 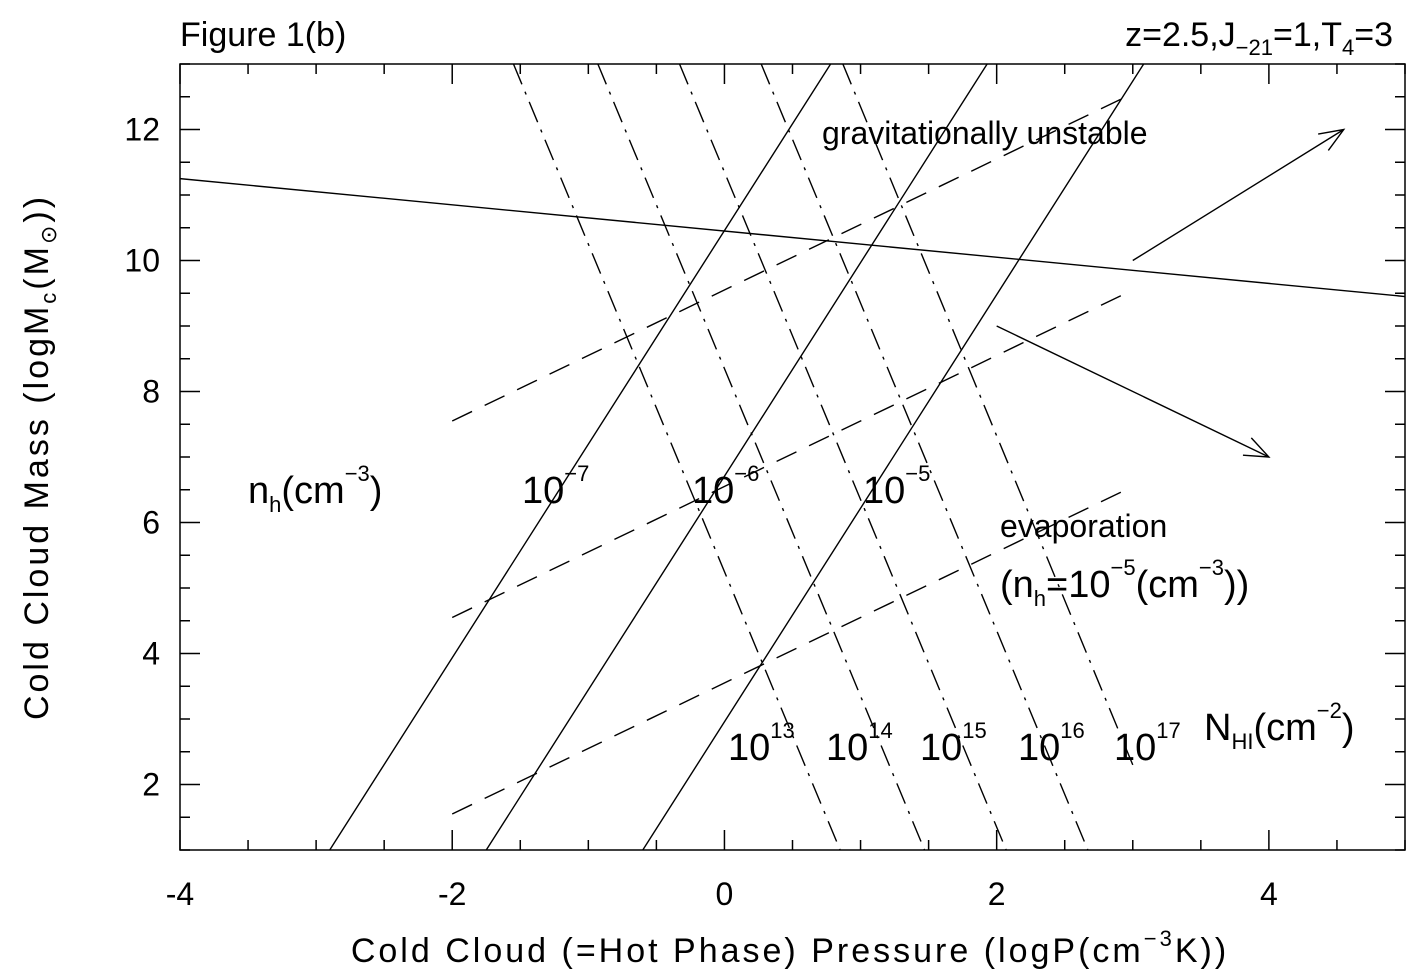 I want to click on annotation-nh-1e-7: 10−7, so click(x=555, y=486).